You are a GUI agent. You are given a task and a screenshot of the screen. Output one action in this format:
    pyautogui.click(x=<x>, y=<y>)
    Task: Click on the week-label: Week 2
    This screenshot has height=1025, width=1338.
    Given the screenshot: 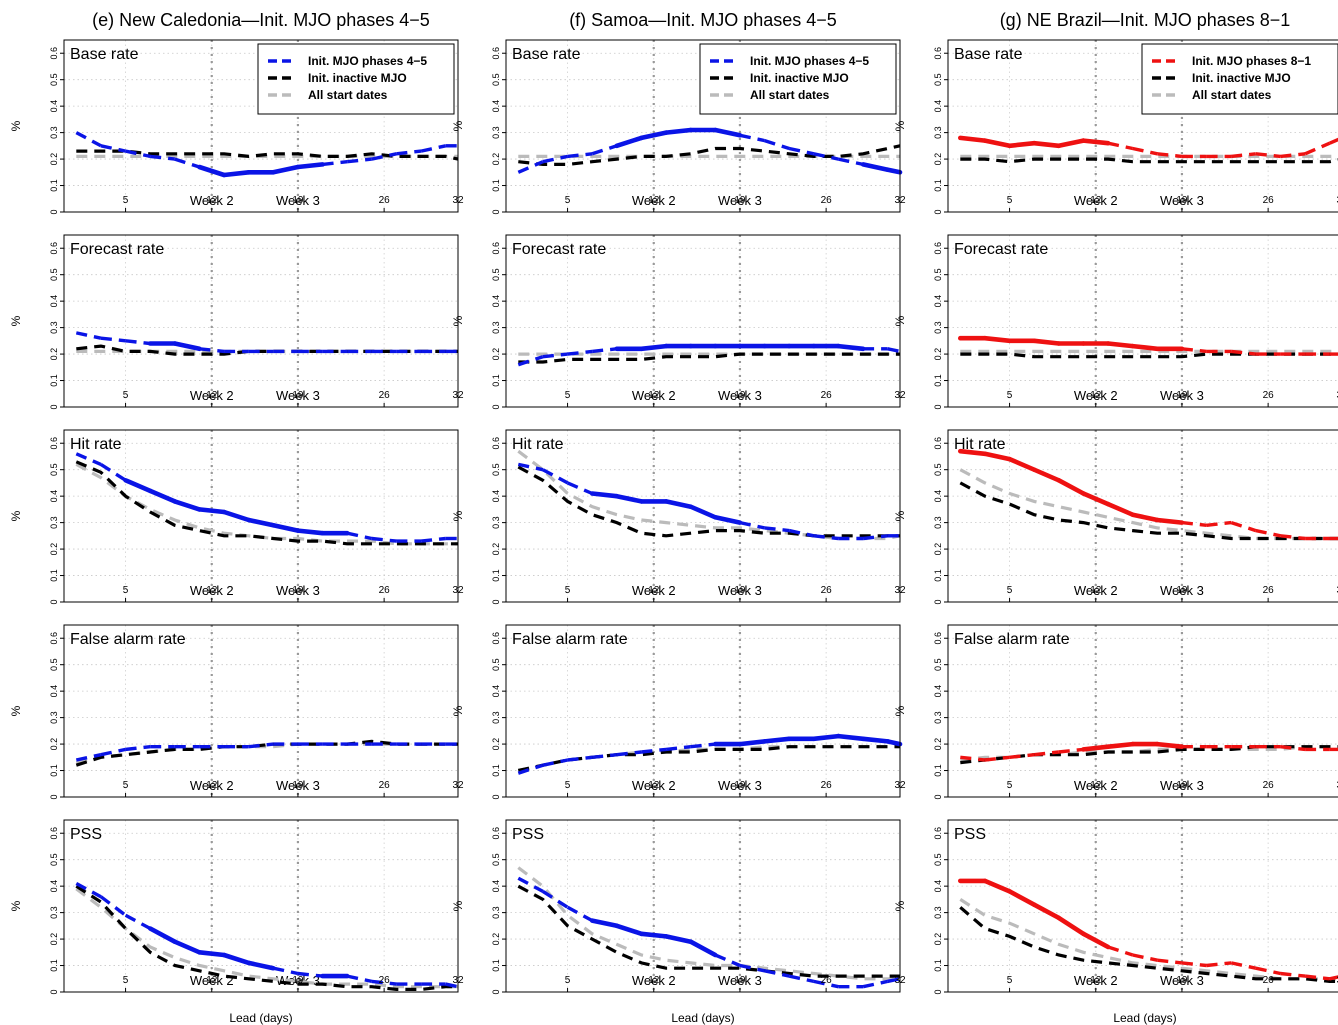 What is the action you would take?
    pyautogui.click(x=1096, y=785)
    